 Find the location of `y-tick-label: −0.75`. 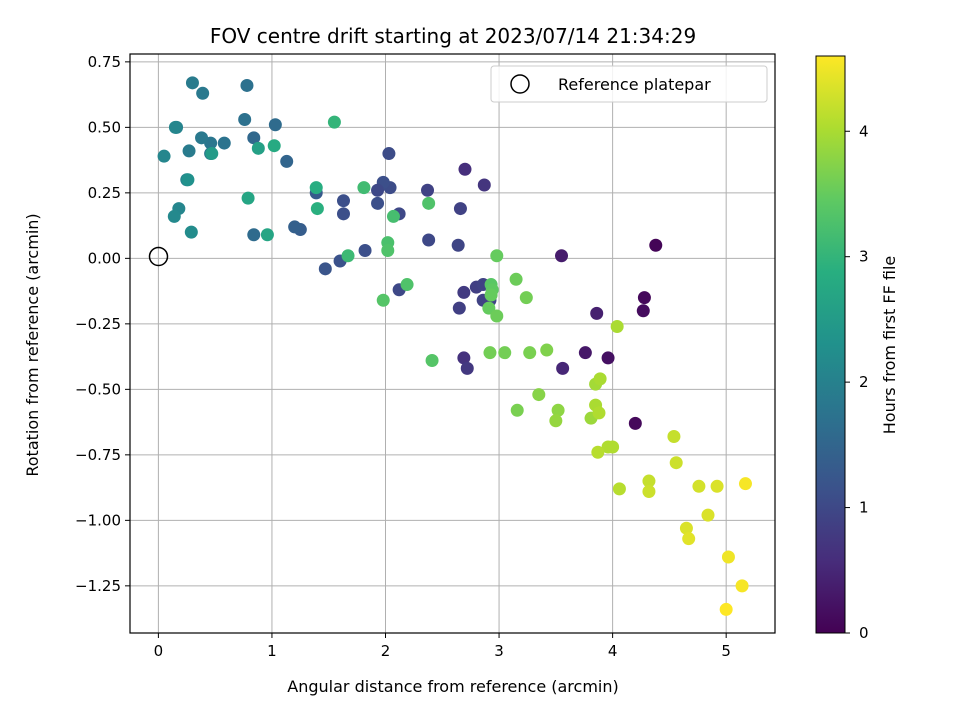

y-tick-label: −0.75 is located at coordinates (98, 455).